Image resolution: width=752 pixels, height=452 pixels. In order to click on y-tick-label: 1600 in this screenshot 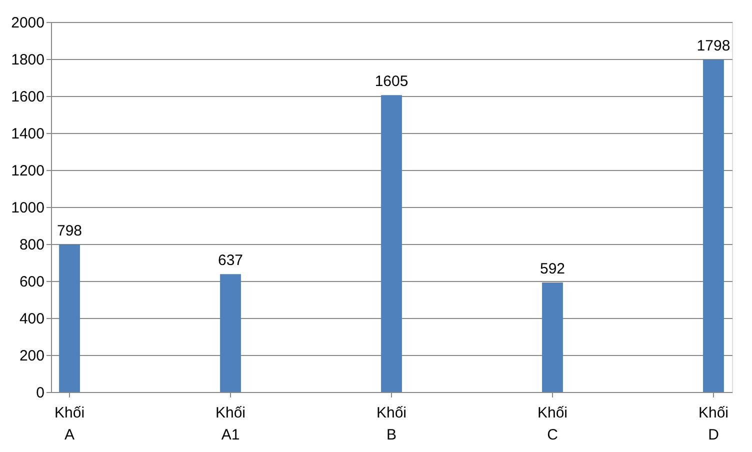, I will do `click(27, 97)`.